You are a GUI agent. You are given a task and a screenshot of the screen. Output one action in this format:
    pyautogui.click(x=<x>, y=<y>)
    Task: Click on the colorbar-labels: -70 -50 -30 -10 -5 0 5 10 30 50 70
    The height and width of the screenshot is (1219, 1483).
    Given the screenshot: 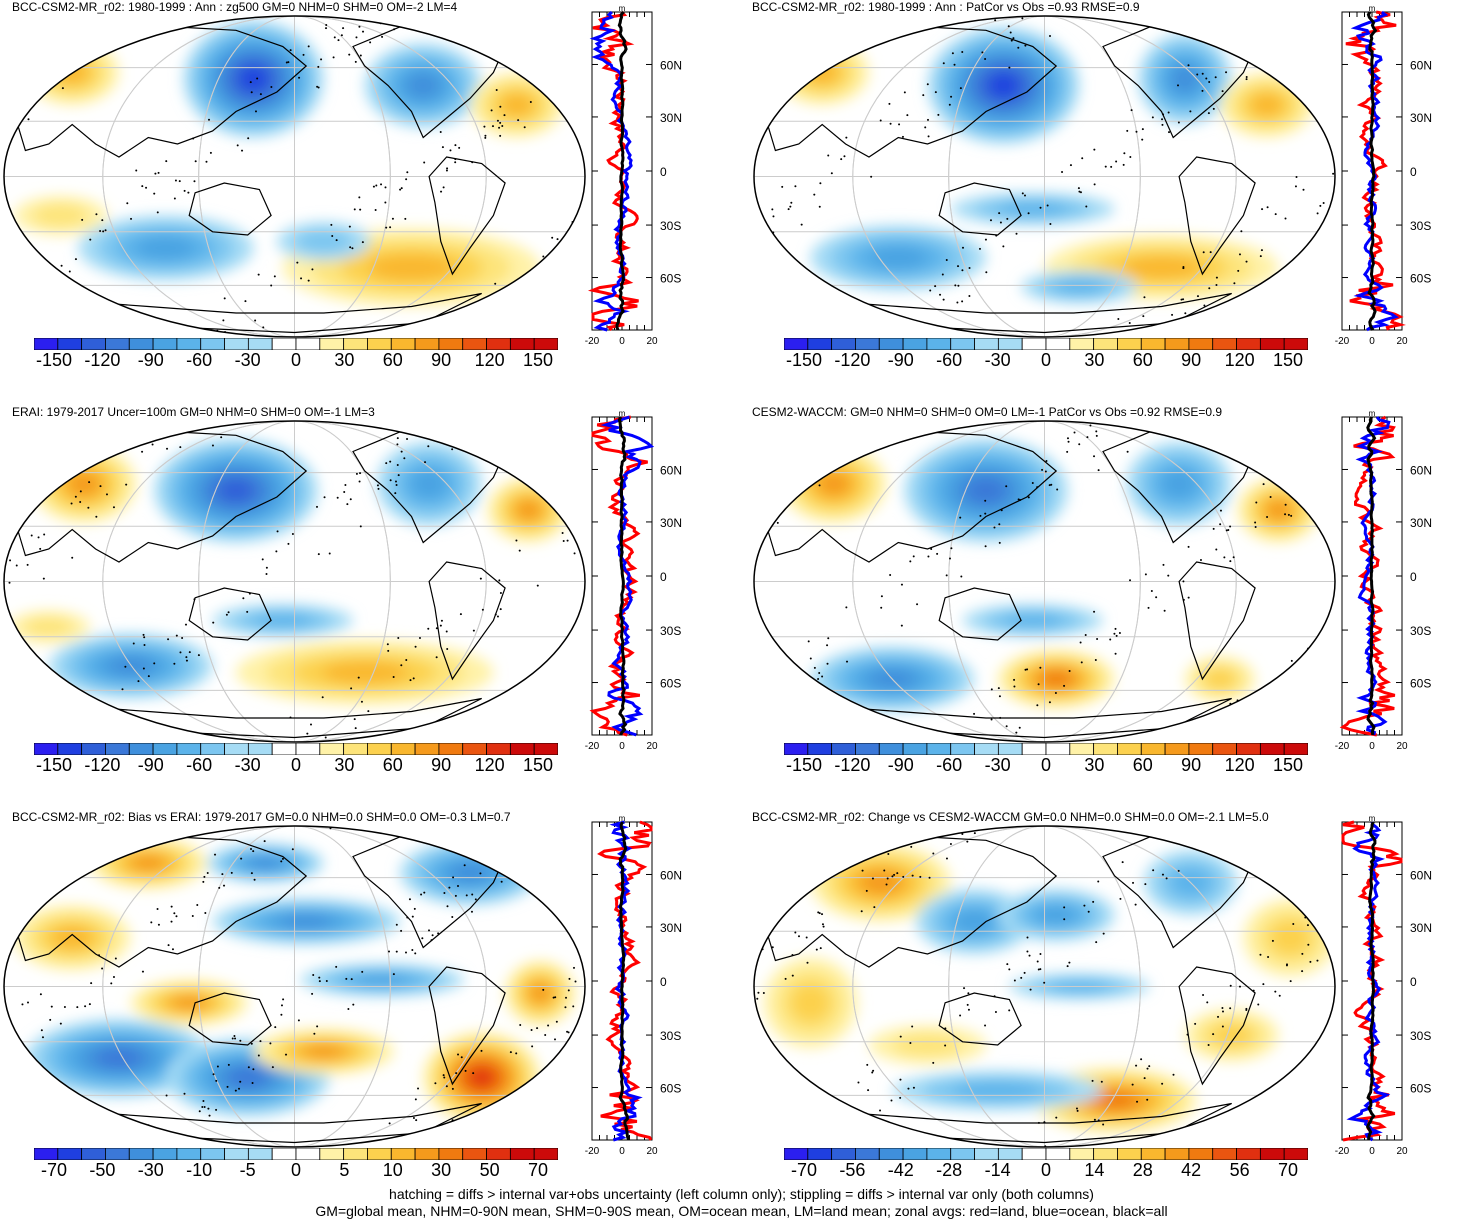 What is the action you would take?
    pyautogui.click(x=296, y=1171)
    